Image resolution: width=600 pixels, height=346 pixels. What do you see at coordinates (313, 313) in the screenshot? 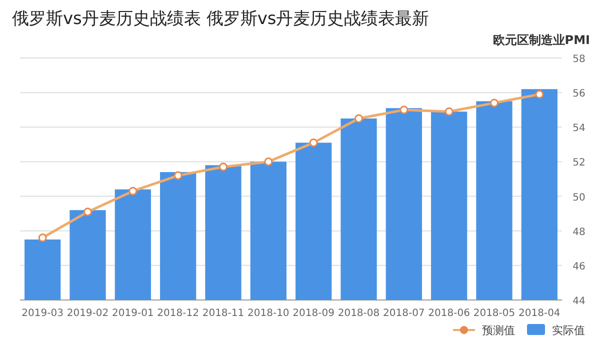
I see `x-tick-label: 2018-09` at bounding box center [313, 313].